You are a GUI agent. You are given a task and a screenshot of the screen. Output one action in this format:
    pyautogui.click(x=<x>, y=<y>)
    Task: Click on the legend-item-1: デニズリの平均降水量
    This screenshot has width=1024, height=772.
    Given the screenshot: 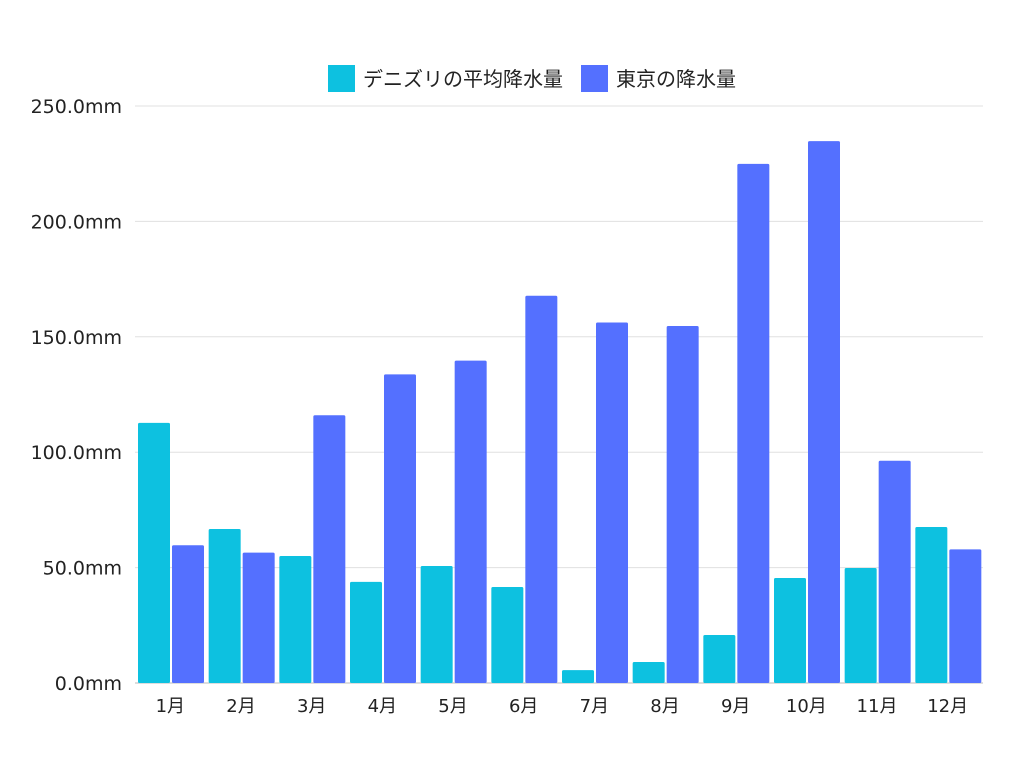 What is the action you would take?
    pyautogui.click(x=445, y=78)
    